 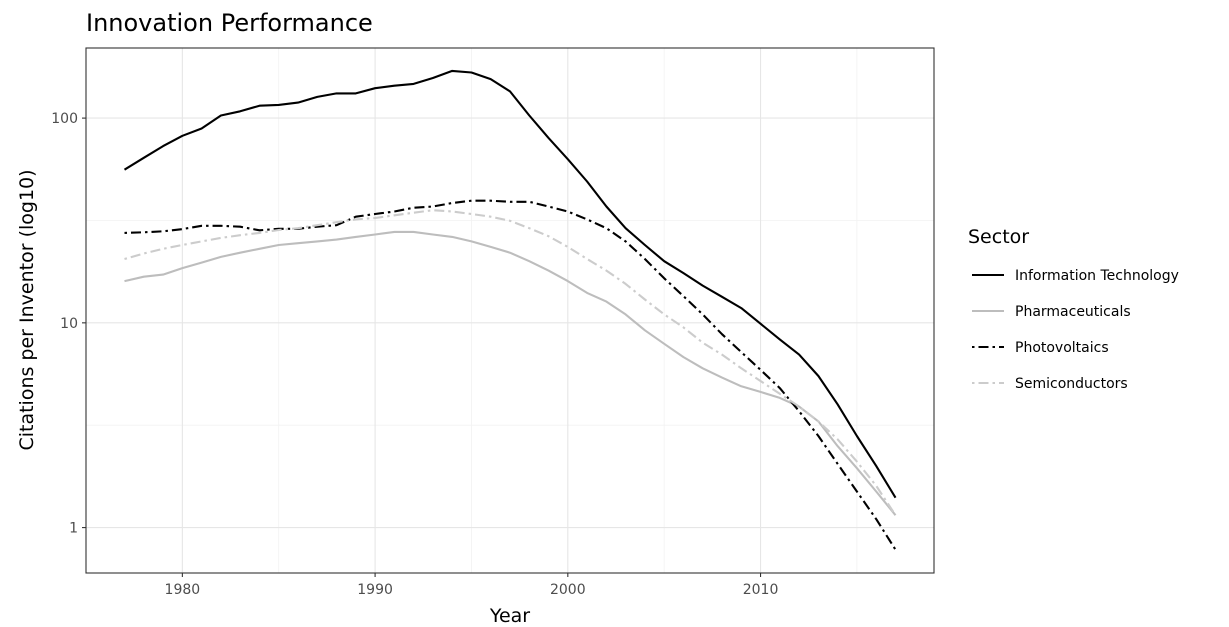 What do you see at coordinates (472, 585) in the screenshot?
I see `x-axis-ticks: 1980 1990 2000 2010` at bounding box center [472, 585].